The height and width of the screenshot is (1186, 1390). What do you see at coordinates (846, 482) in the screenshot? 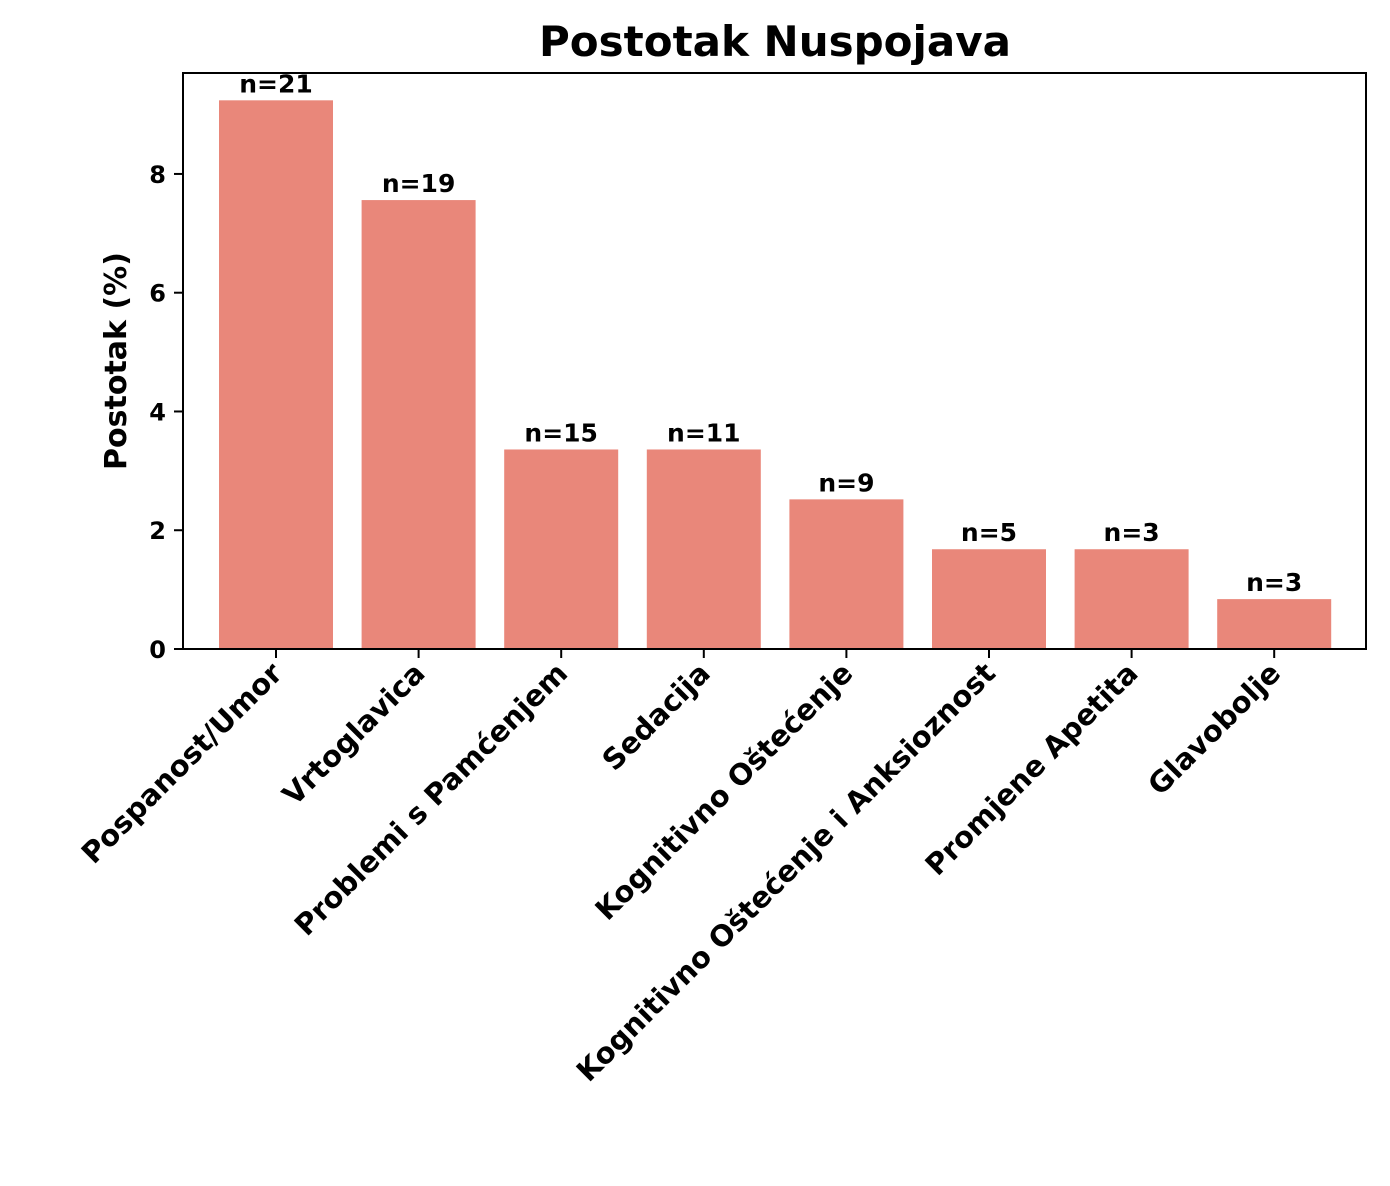
I see `data-label-4: n=9` at bounding box center [846, 482].